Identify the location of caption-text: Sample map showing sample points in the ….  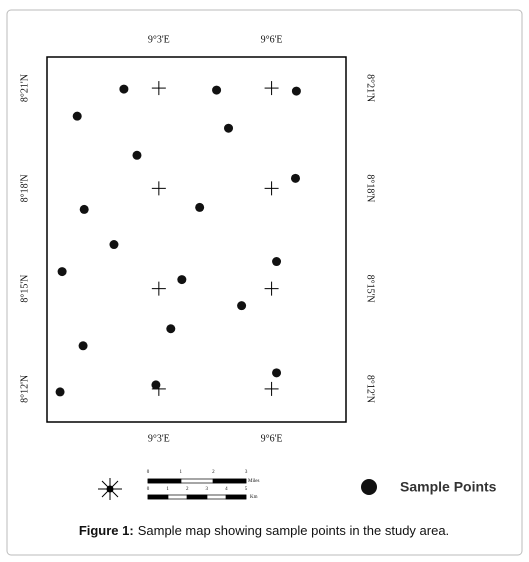
(293, 530).